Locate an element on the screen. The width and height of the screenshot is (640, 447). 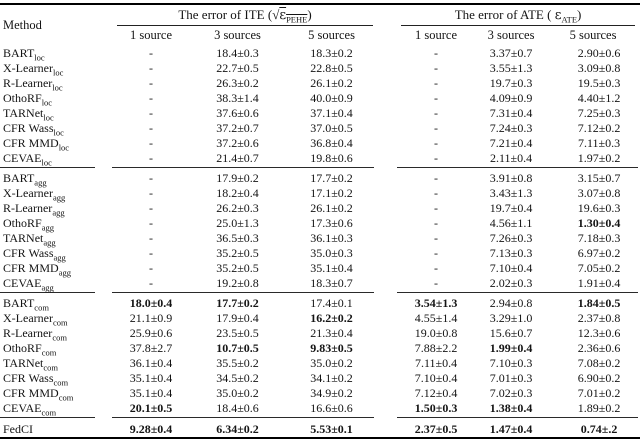
method-cell: CFR MMDagg is located at coordinates (56, 268).